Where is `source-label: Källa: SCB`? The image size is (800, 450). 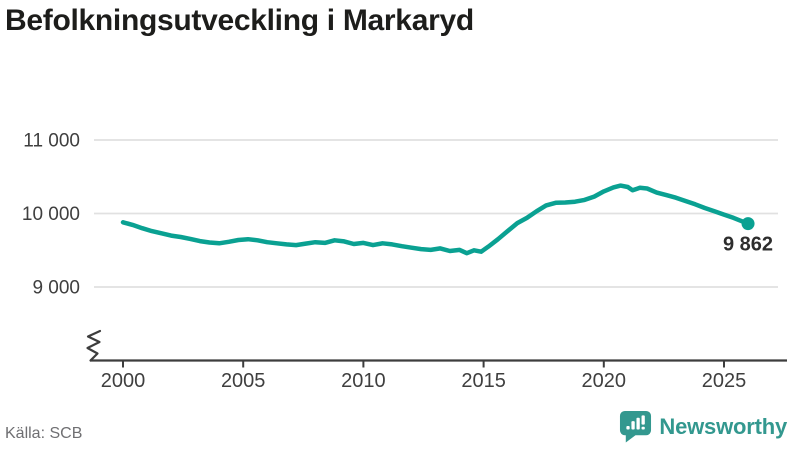
source-label: Källa: SCB is located at coordinates (44, 433).